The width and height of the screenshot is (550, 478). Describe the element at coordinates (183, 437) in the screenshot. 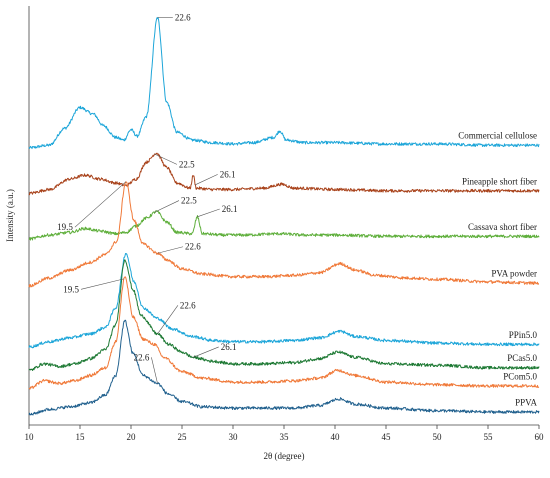

I see `x-tick-label: 25` at that location.